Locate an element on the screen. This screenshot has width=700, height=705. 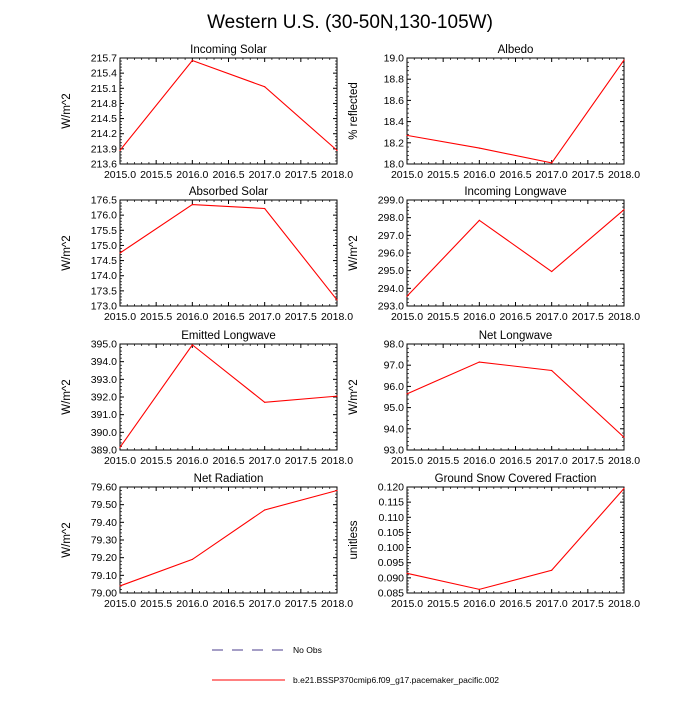
panel-title: Net Longwave is located at coordinates (516, 336).